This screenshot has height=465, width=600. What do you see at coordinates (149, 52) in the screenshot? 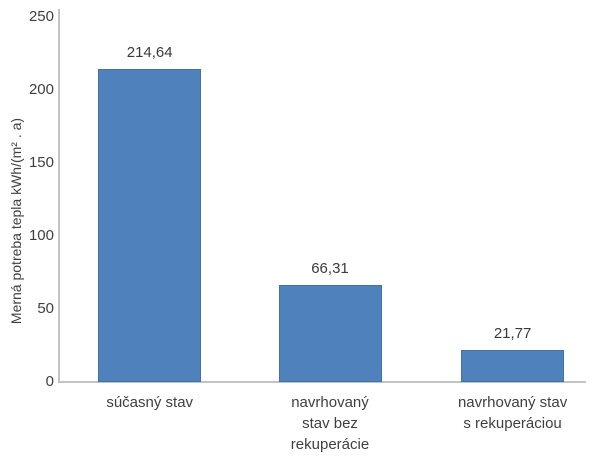
I see `bar-value-label: 214,64` at bounding box center [149, 52].